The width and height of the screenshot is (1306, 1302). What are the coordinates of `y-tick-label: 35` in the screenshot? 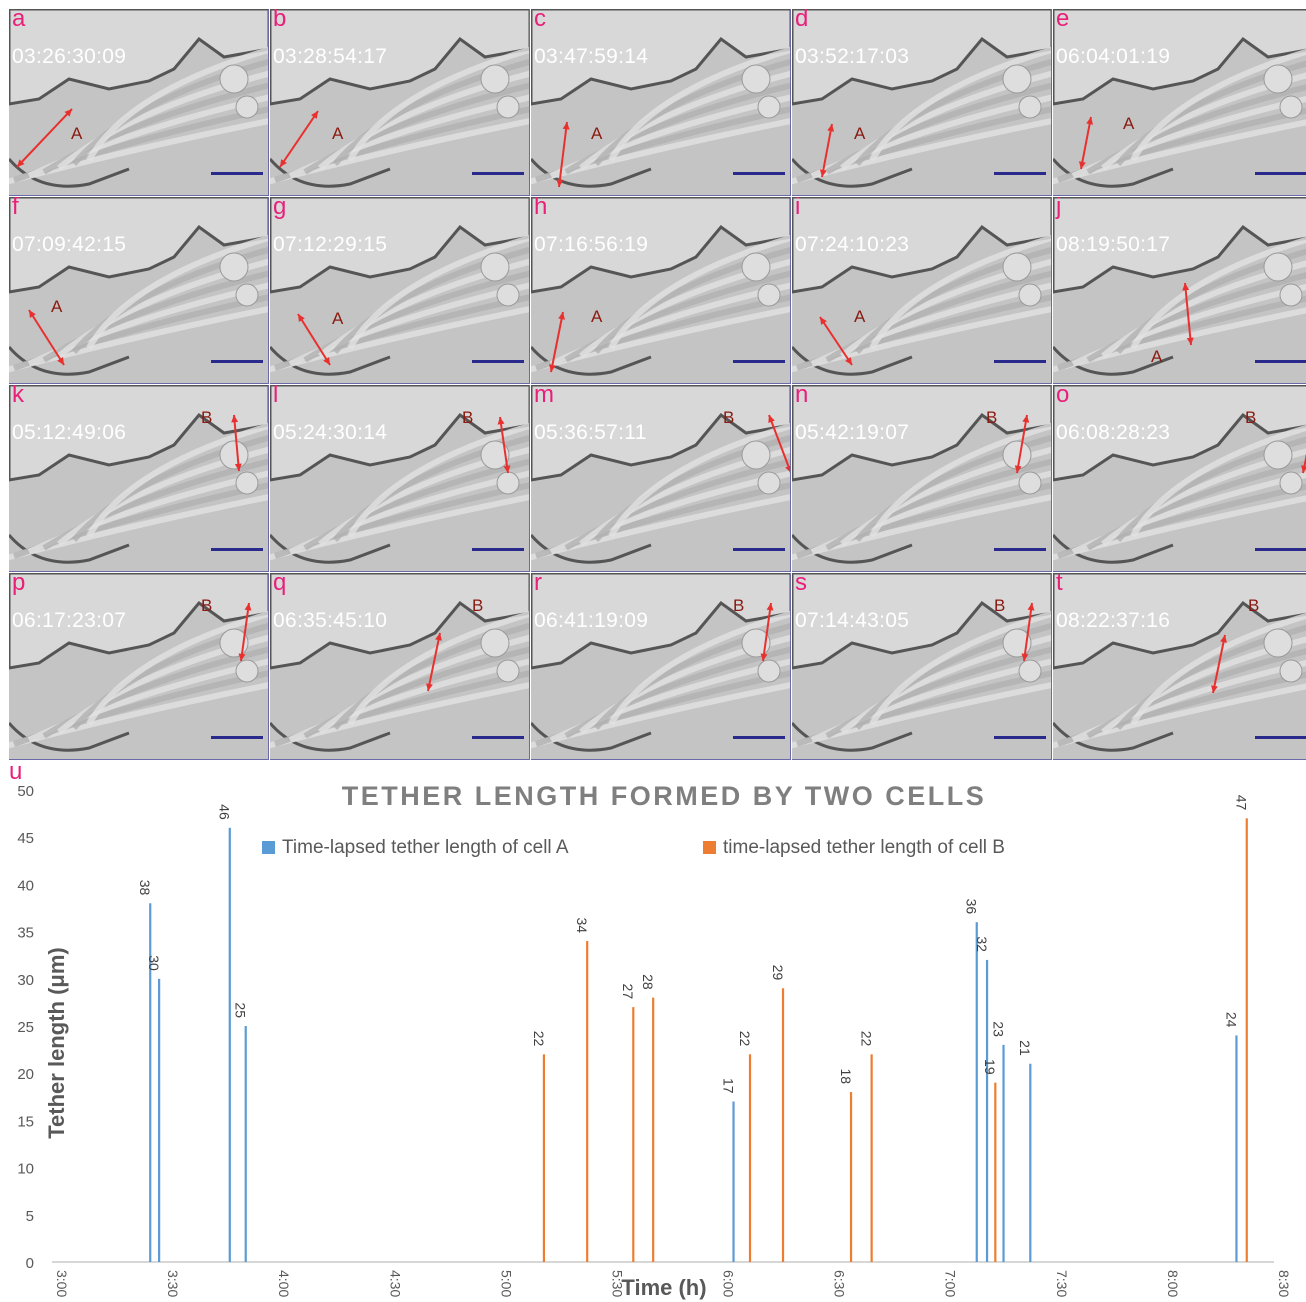 It's located at (25, 933).